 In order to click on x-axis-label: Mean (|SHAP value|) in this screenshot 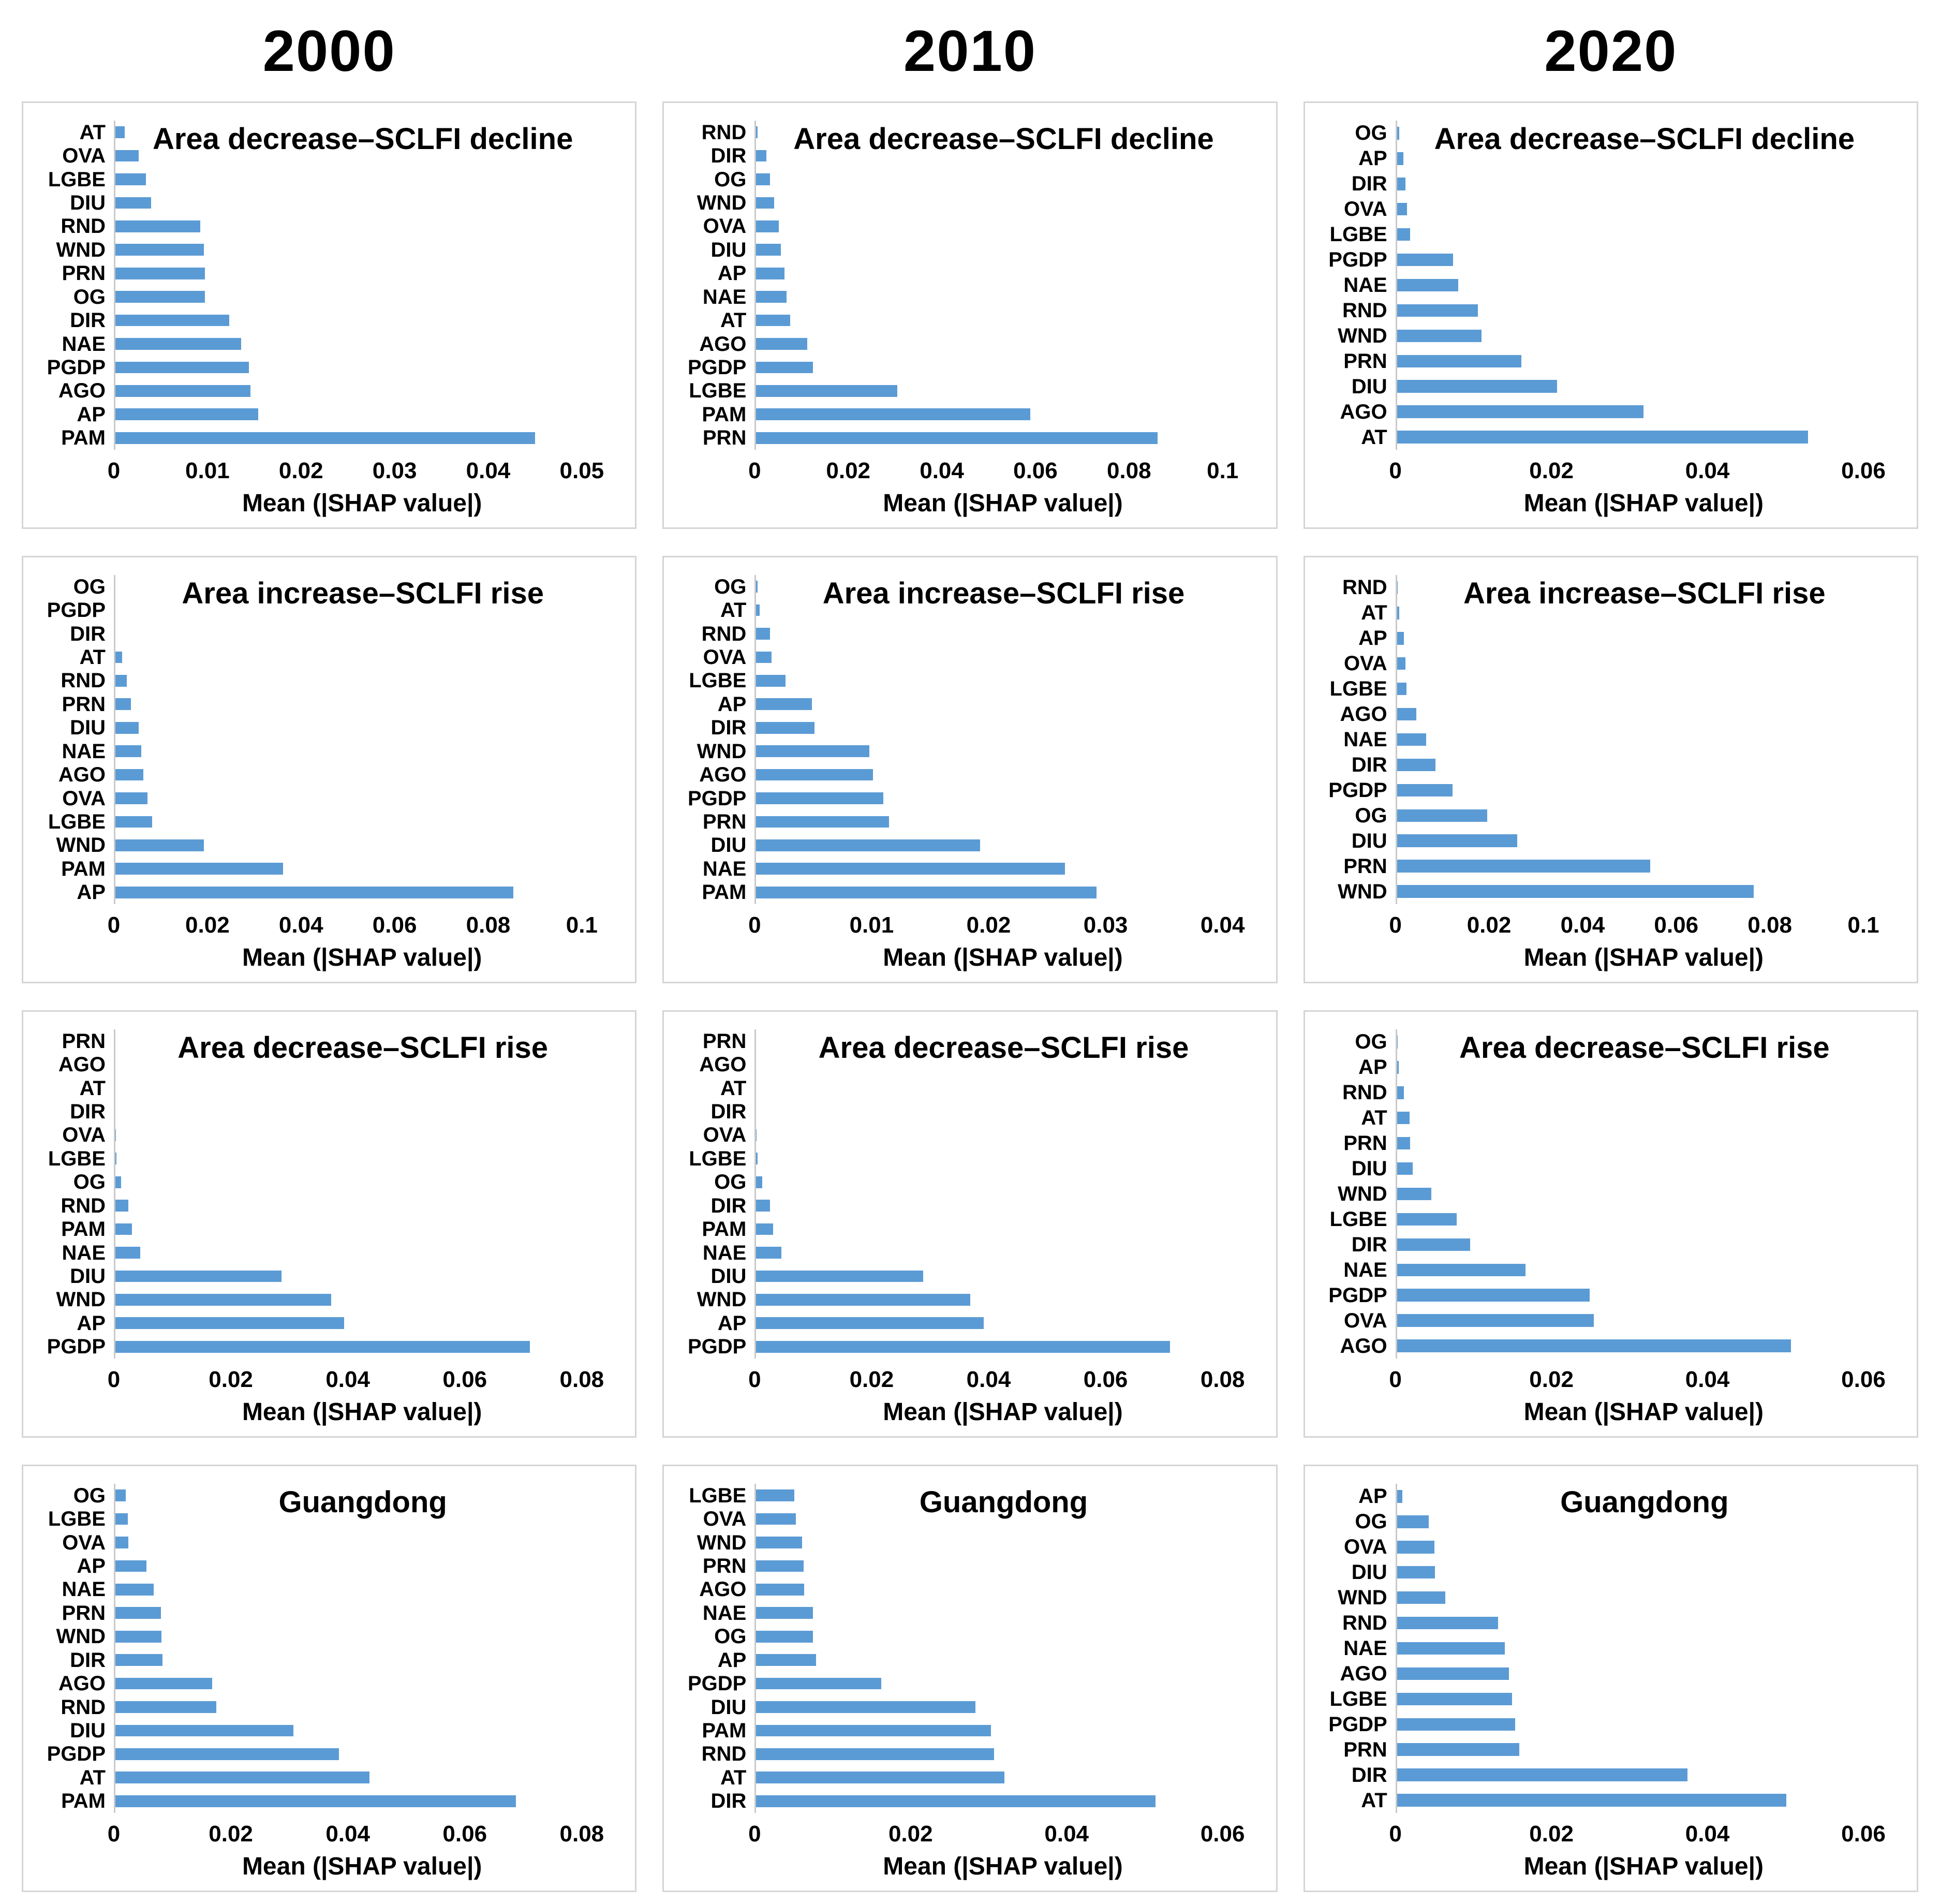, I will do `click(1003, 1412)`.